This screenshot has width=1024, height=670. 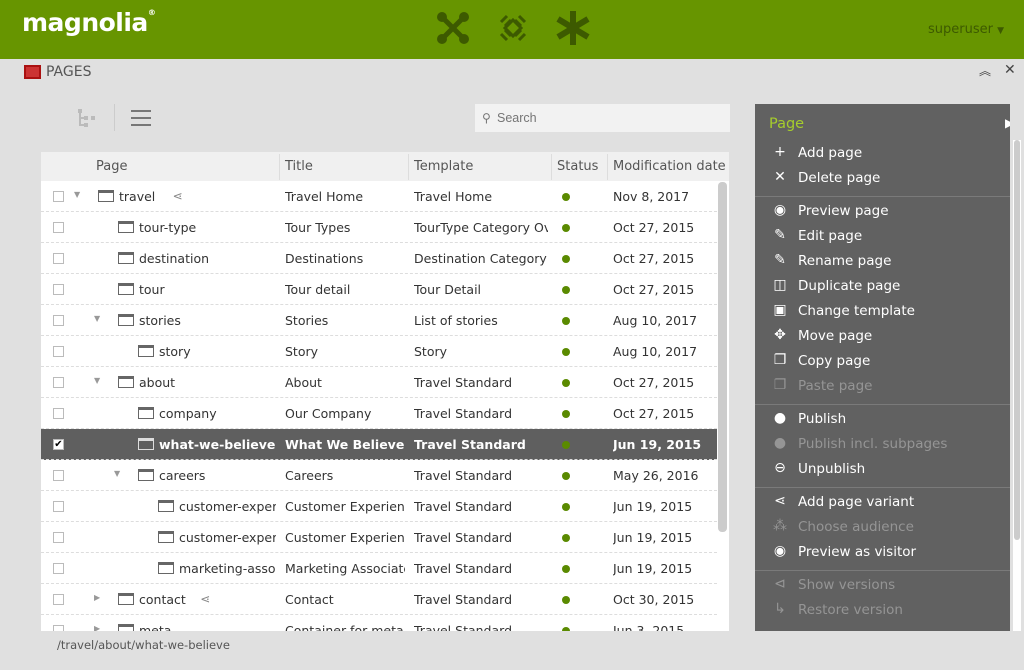 What do you see at coordinates (882, 553) in the screenshot?
I see `action-preview-visitor: ◉ Preview as visitor` at bounding box center [882, 553].